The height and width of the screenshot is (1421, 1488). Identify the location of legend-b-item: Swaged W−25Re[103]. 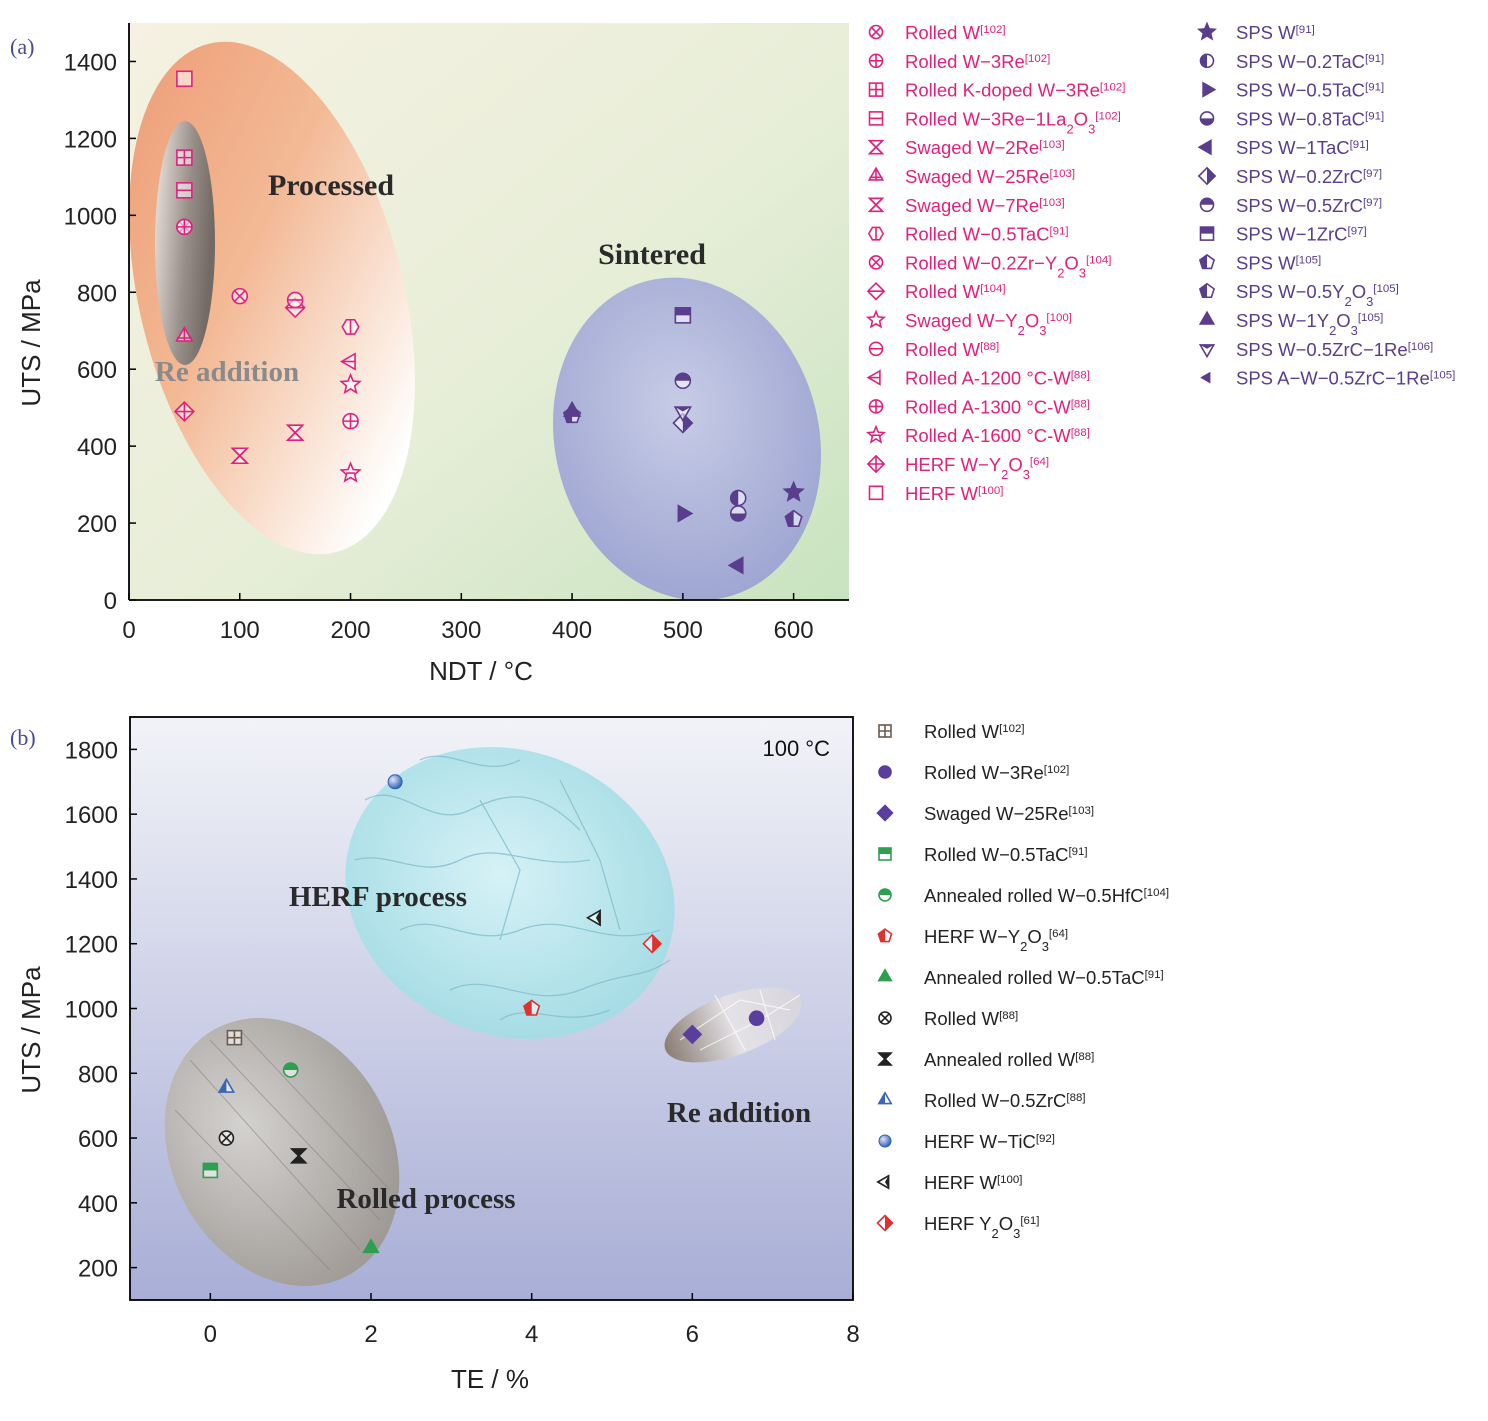
(985, 813).